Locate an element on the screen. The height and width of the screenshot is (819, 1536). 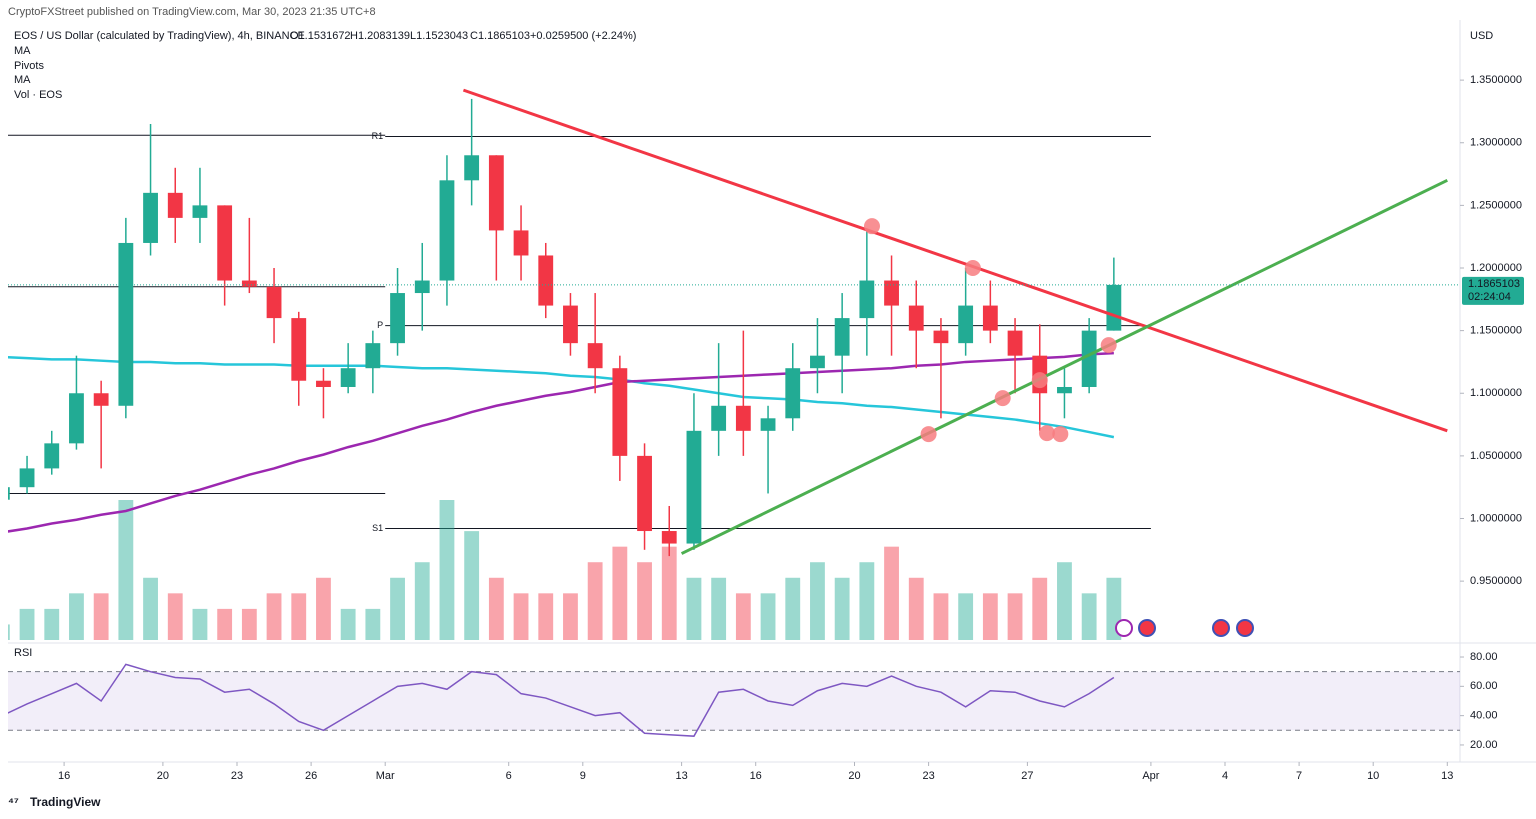
legend-ma: MA is located at coordinates (22, 80).